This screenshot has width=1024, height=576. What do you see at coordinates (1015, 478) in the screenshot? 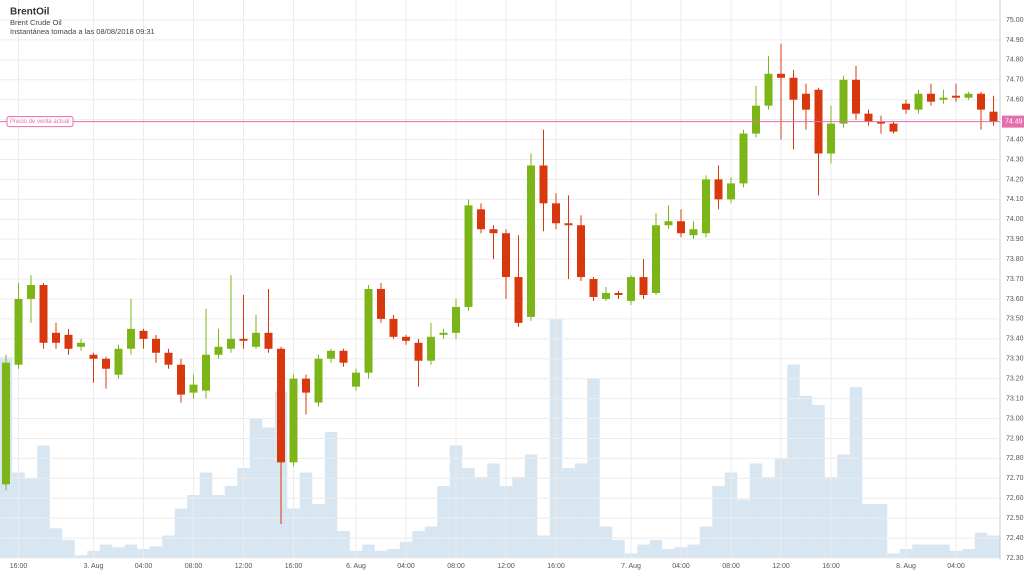
I see `y-tick-label: 72.70` at bounding box center [1015, 478].